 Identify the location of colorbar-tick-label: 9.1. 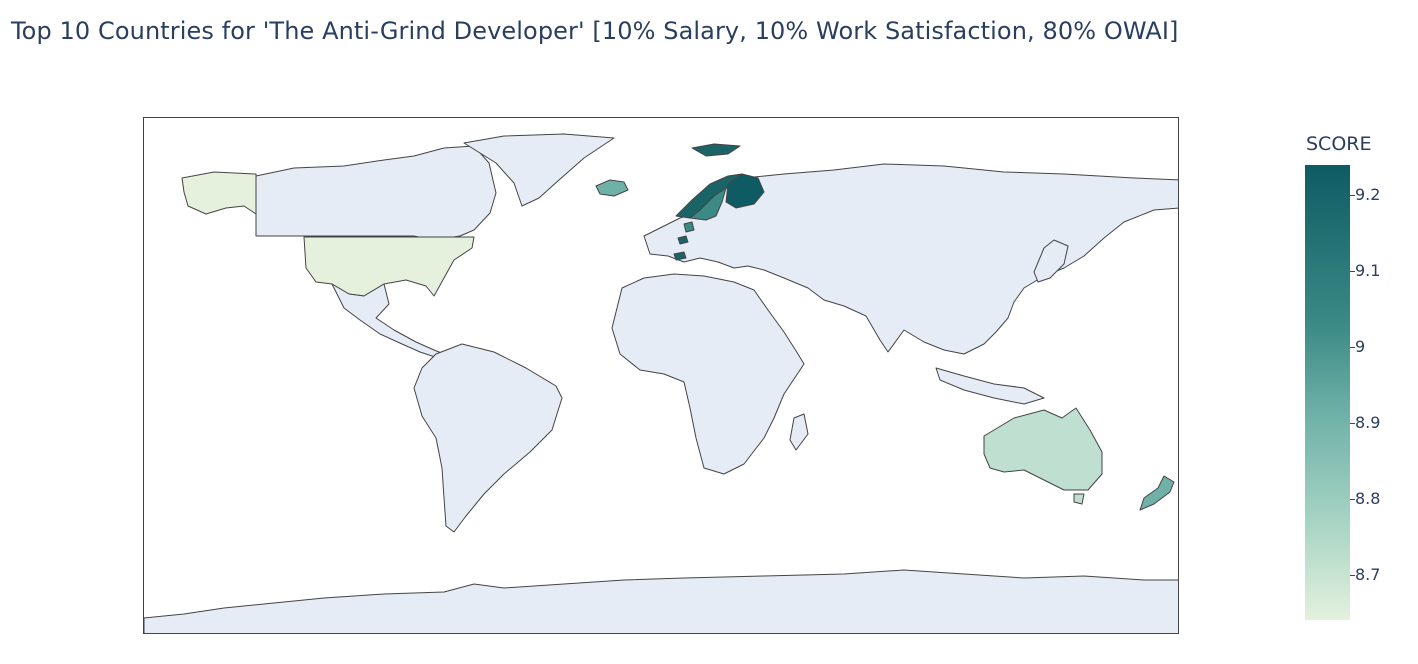
(1368, 270).